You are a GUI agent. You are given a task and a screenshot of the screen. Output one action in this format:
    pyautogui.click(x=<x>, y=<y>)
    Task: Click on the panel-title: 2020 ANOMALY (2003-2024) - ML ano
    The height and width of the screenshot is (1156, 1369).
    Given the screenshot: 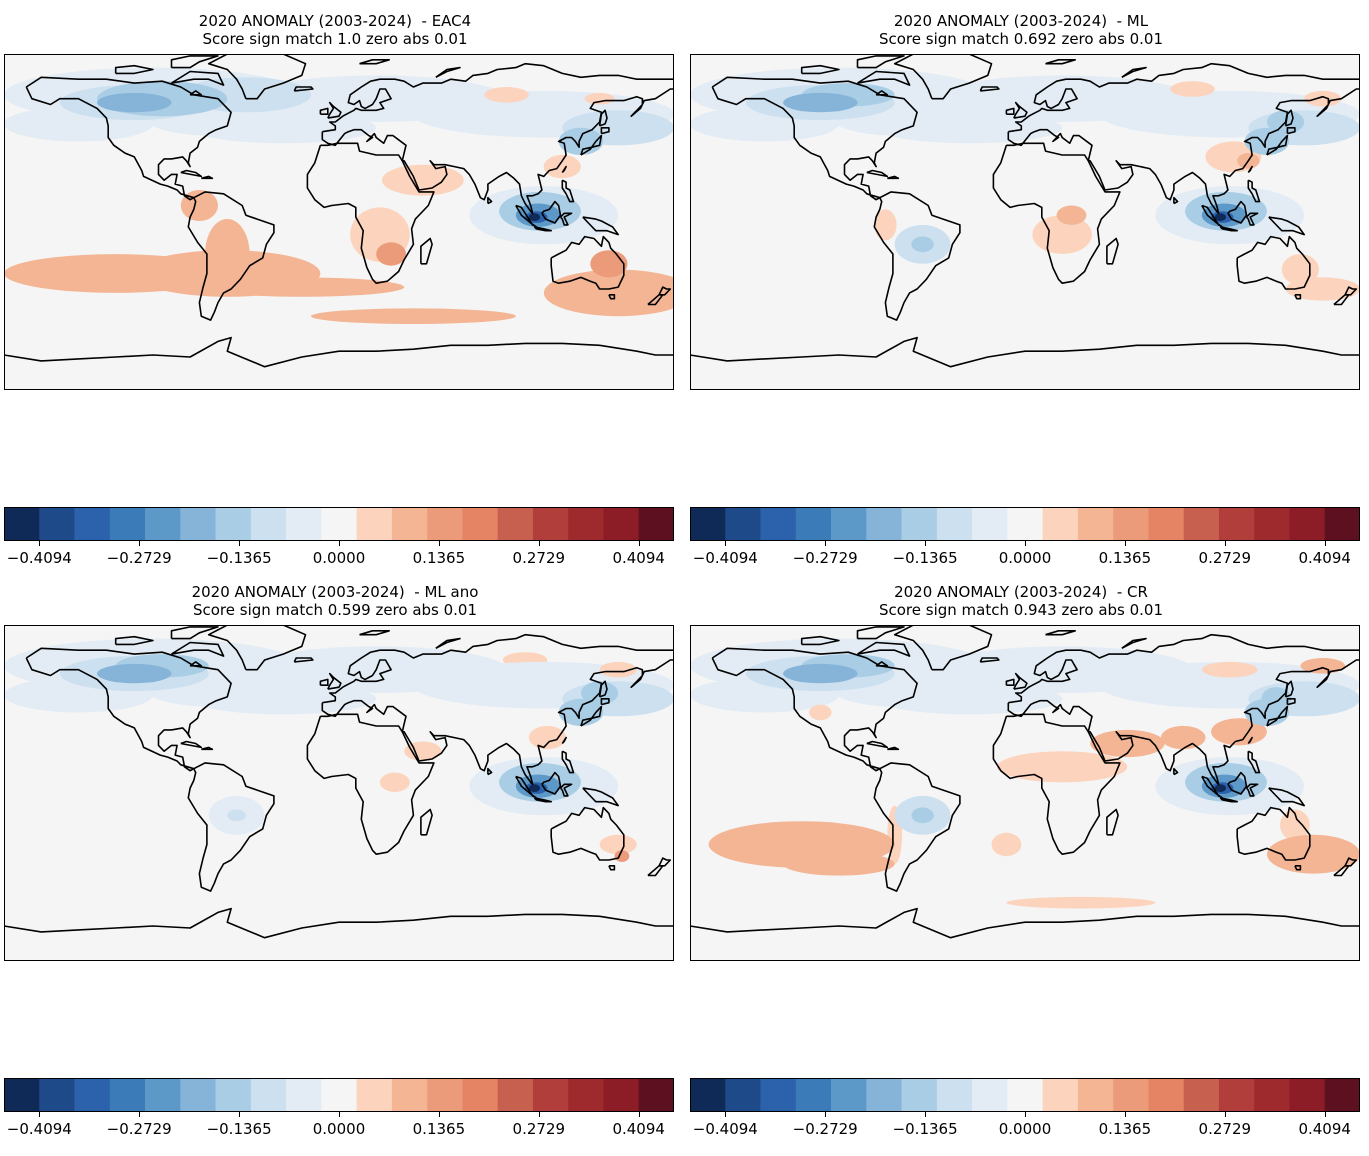 What is the action you would take?
    pyautogui.click(x=335, y=592)
    